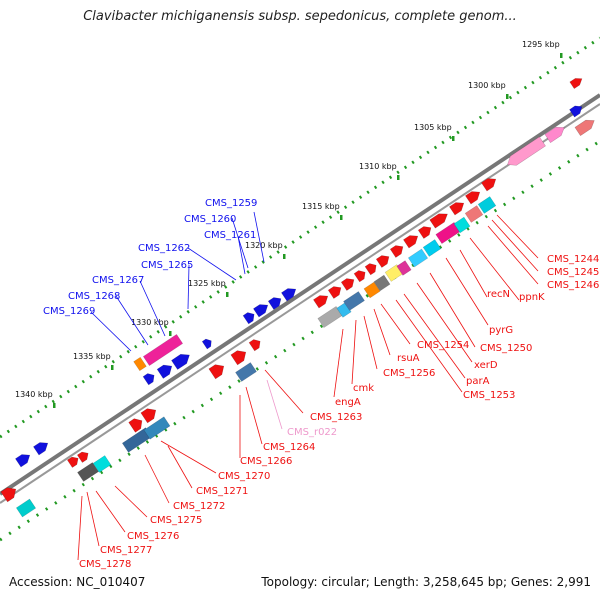  I want to click on gene-label-cms-1268: CMS_1268, so click(94, 296).